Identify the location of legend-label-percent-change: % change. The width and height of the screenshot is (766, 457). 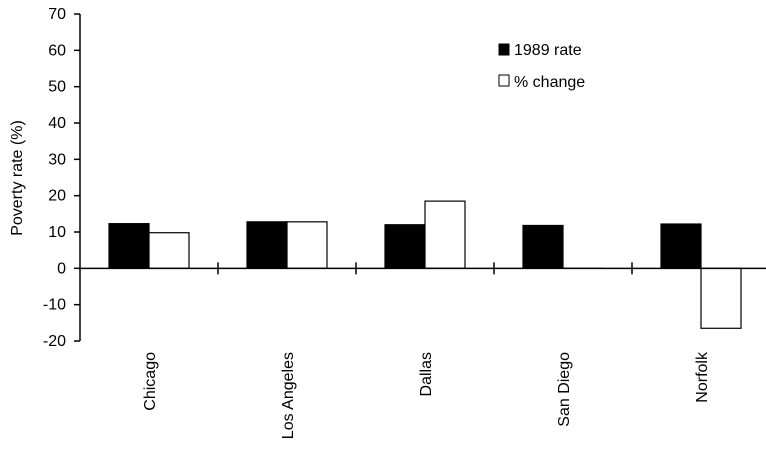
(549, 82).